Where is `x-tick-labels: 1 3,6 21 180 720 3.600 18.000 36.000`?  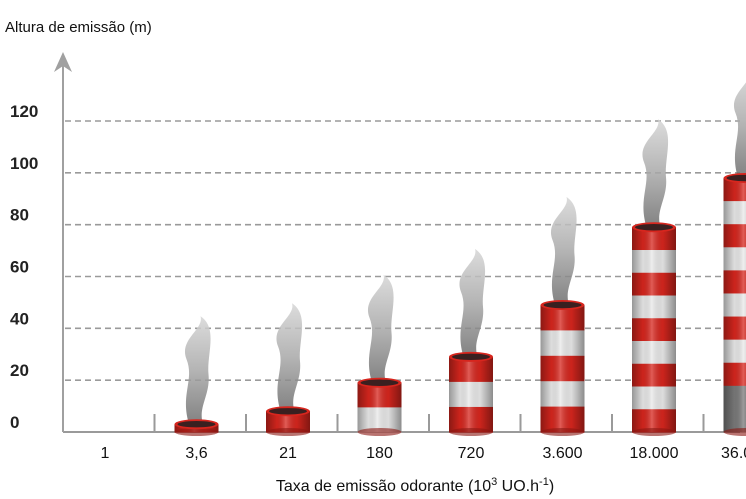 x-tick-labels: 1 3,6 21 180 720 3.600 18.000 36.000 is located at coordinates (423, 453).